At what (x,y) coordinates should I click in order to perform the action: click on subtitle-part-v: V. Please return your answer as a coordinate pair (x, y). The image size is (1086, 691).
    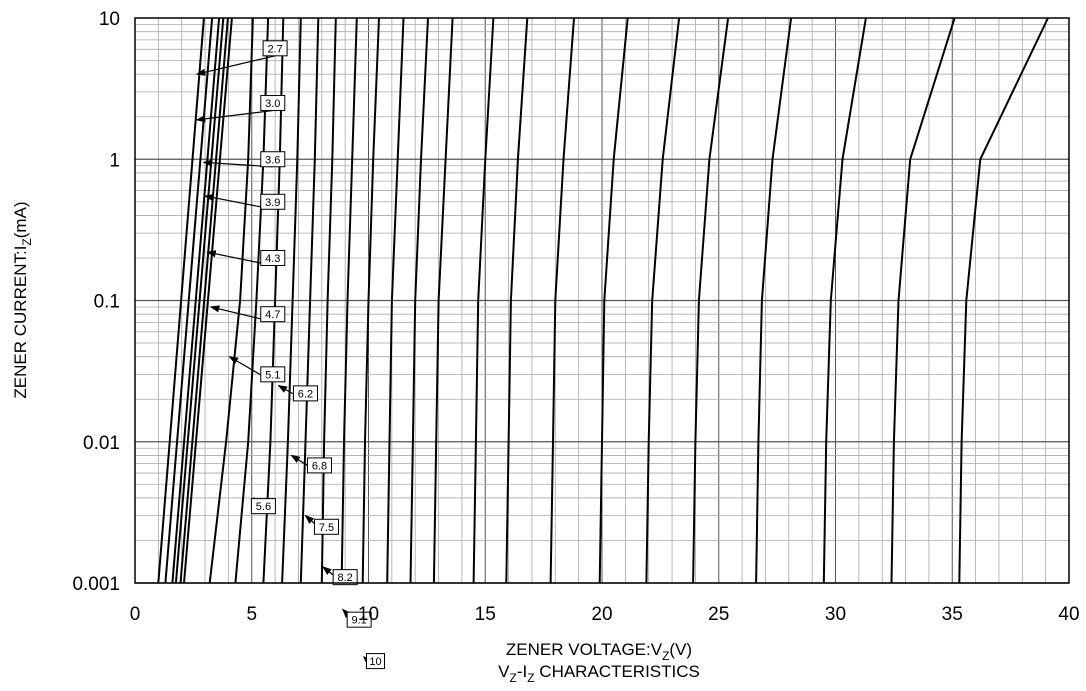
    Looking at the image, I should click on (504, 671).